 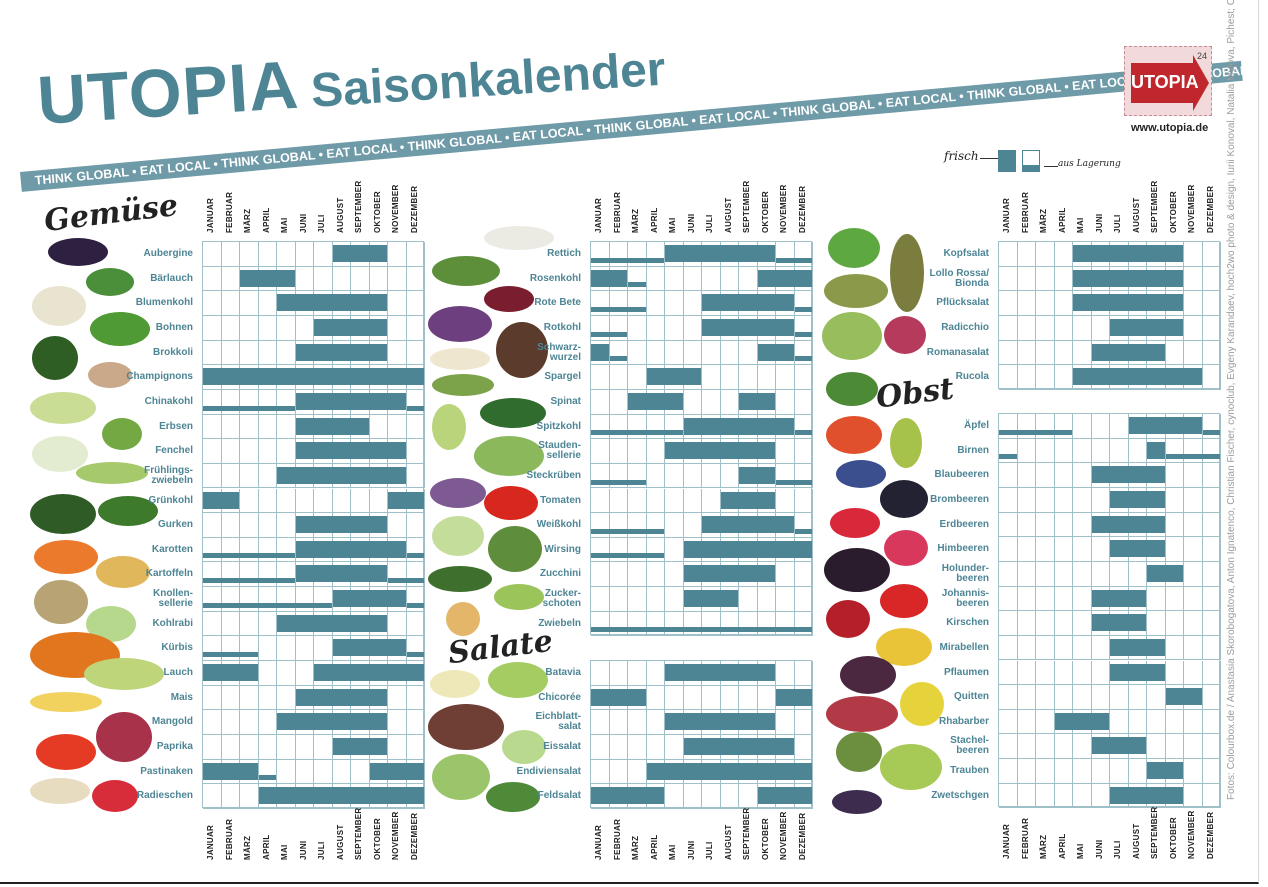 What do you see at coordinates (1201, 83) in the screenshot?
I see `logo-arrow-icon` at bounding box center [1201, 83].